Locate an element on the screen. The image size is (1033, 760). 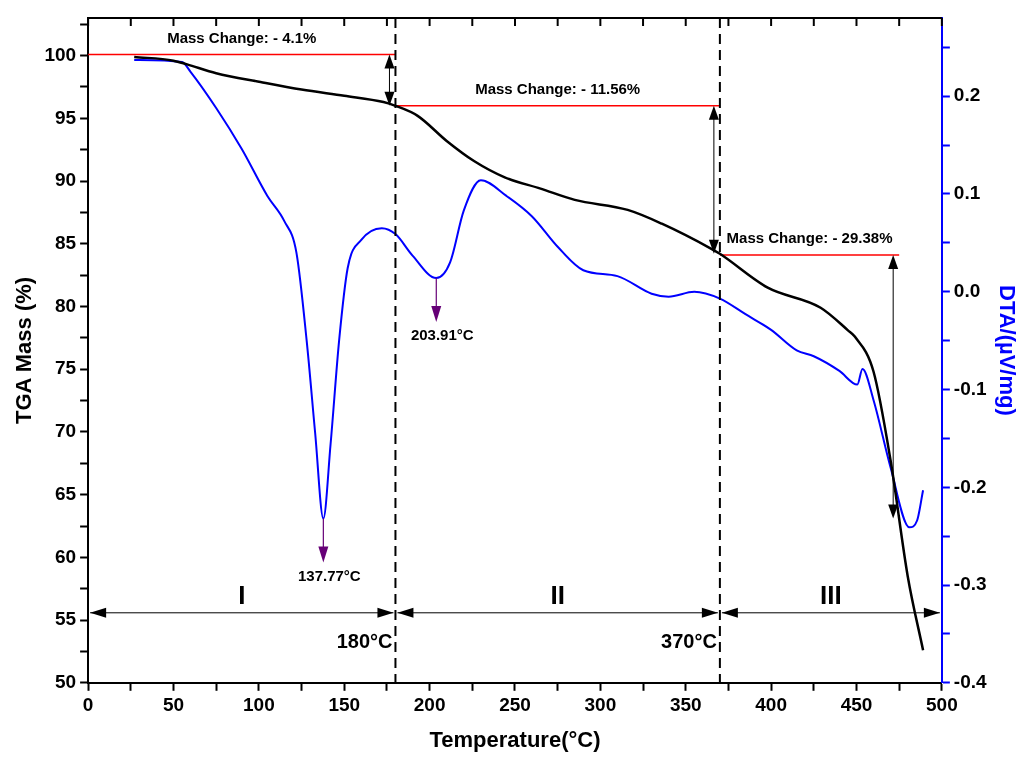
annotation: II is located at coordinates (557, 594).